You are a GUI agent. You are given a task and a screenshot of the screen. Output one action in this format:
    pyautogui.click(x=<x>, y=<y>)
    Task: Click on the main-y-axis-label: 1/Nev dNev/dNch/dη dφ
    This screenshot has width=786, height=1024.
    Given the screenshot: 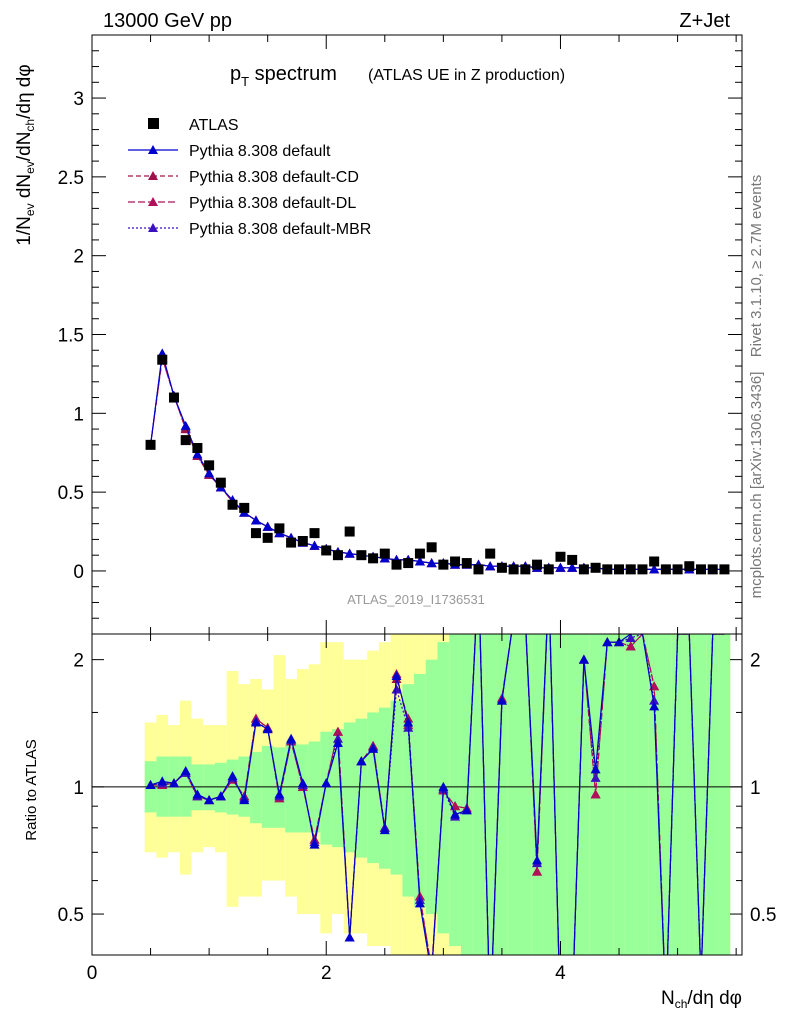 What is the action you would take?
    pyautogui.click(x=25, y=154)
    